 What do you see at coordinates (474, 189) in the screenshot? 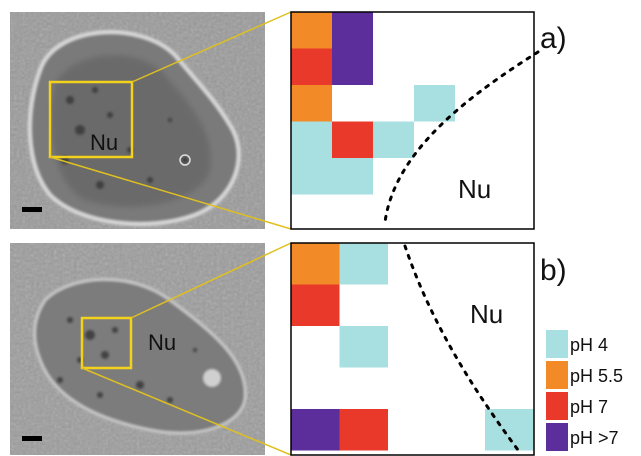
I see `map-label-a: Nu` at bounding box center [474, 189].